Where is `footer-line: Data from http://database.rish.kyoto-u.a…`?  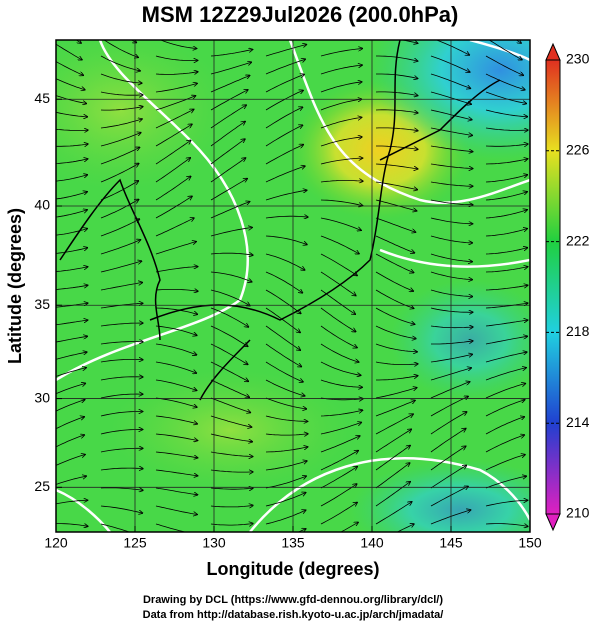
footer-line: Data from http://database.rish.kyoto-u.a… is located at coordinates (293, 615).